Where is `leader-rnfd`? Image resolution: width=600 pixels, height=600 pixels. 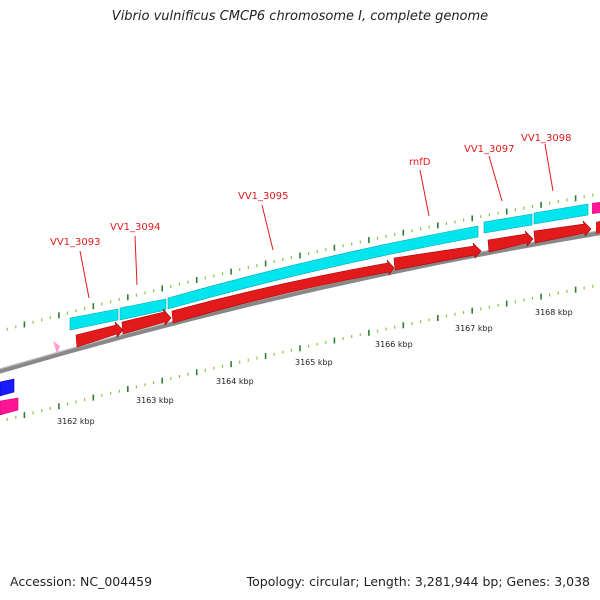 leader-rnfd is located at coordinates (424, 193).